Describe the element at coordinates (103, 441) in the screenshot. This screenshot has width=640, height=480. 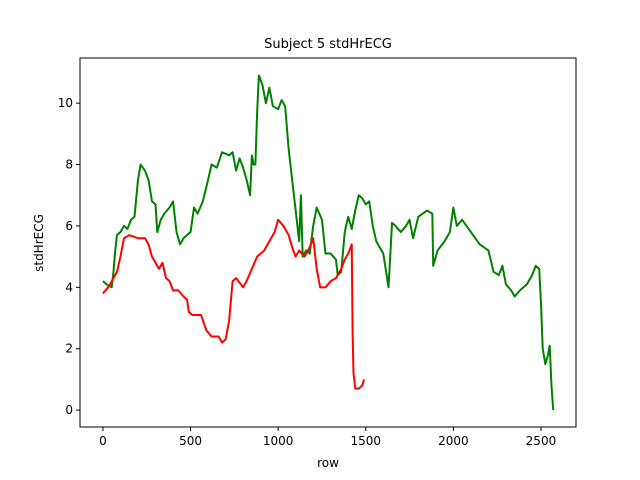
I see `x-tick-label: 0` at that location.